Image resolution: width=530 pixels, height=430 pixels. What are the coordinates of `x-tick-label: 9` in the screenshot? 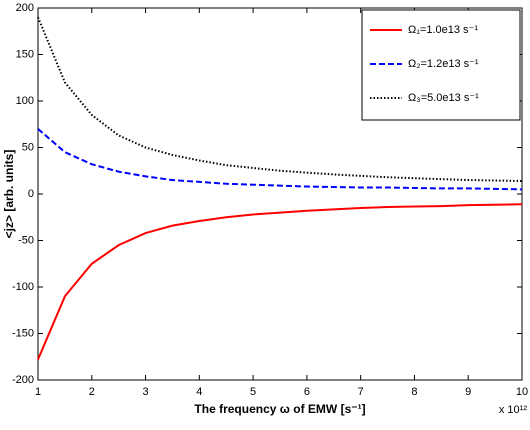 It's located at (468, 392).